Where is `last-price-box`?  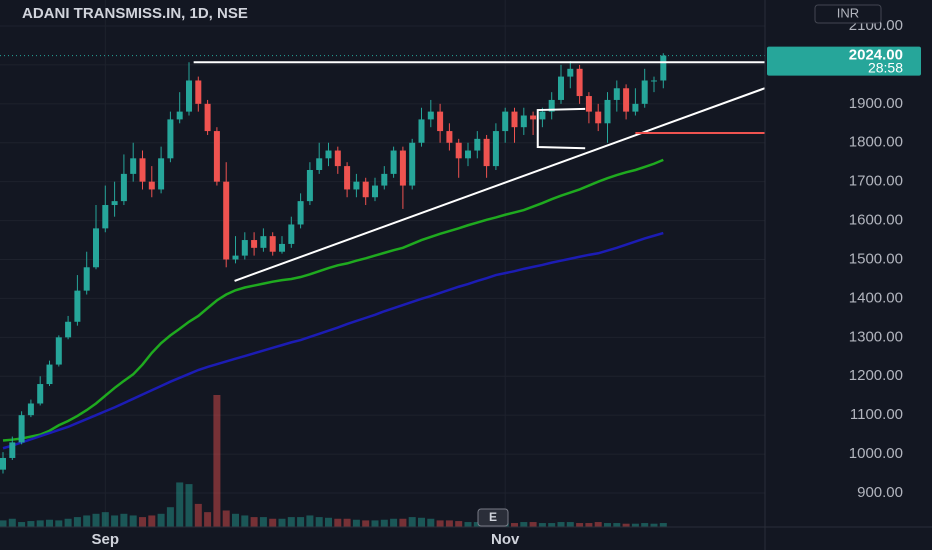 last-price-box is located at coordinates (844, 61).